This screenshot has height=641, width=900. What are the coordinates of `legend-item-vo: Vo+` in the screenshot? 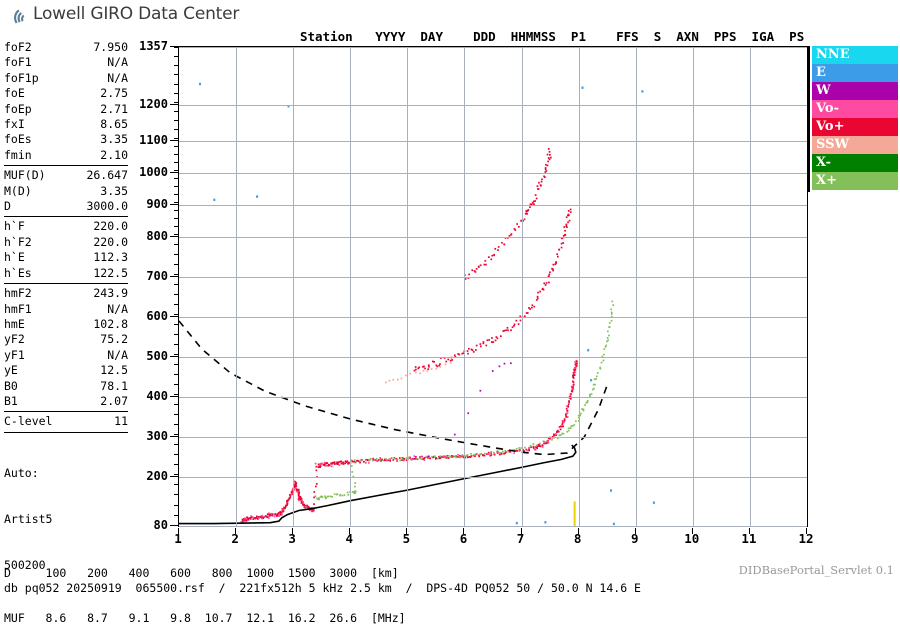 It's located at (855, 127).